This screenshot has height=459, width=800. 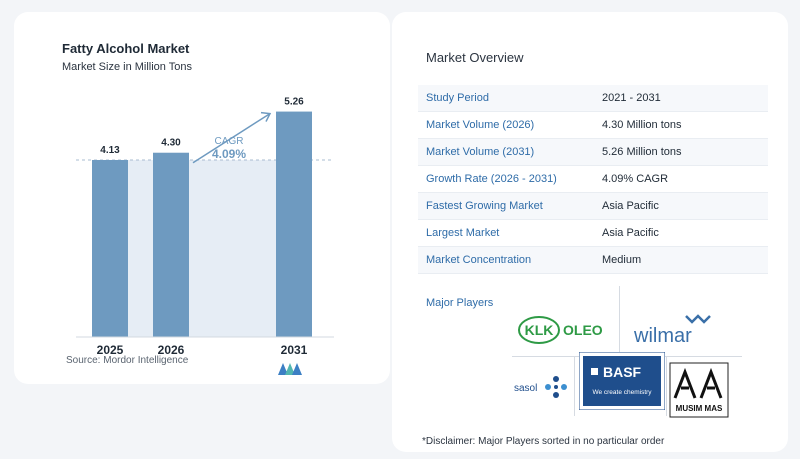 I want to click on x-tick-label: 2026, so click(x=171, y=350).